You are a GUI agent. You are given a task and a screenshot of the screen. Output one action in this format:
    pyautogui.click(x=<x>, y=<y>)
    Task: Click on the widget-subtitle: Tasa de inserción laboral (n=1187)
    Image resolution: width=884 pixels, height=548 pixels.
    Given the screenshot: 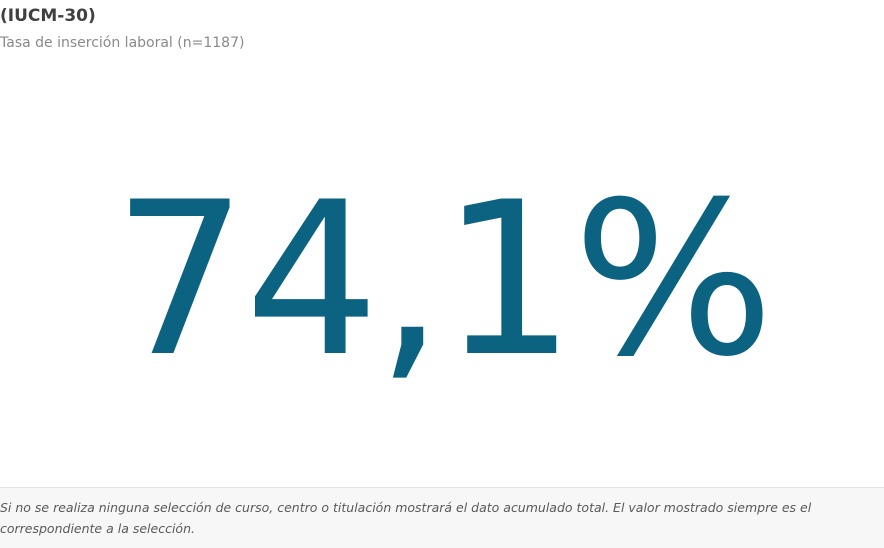 What is the action you would take?
    pyautogui.click(x=122, y=43)
    